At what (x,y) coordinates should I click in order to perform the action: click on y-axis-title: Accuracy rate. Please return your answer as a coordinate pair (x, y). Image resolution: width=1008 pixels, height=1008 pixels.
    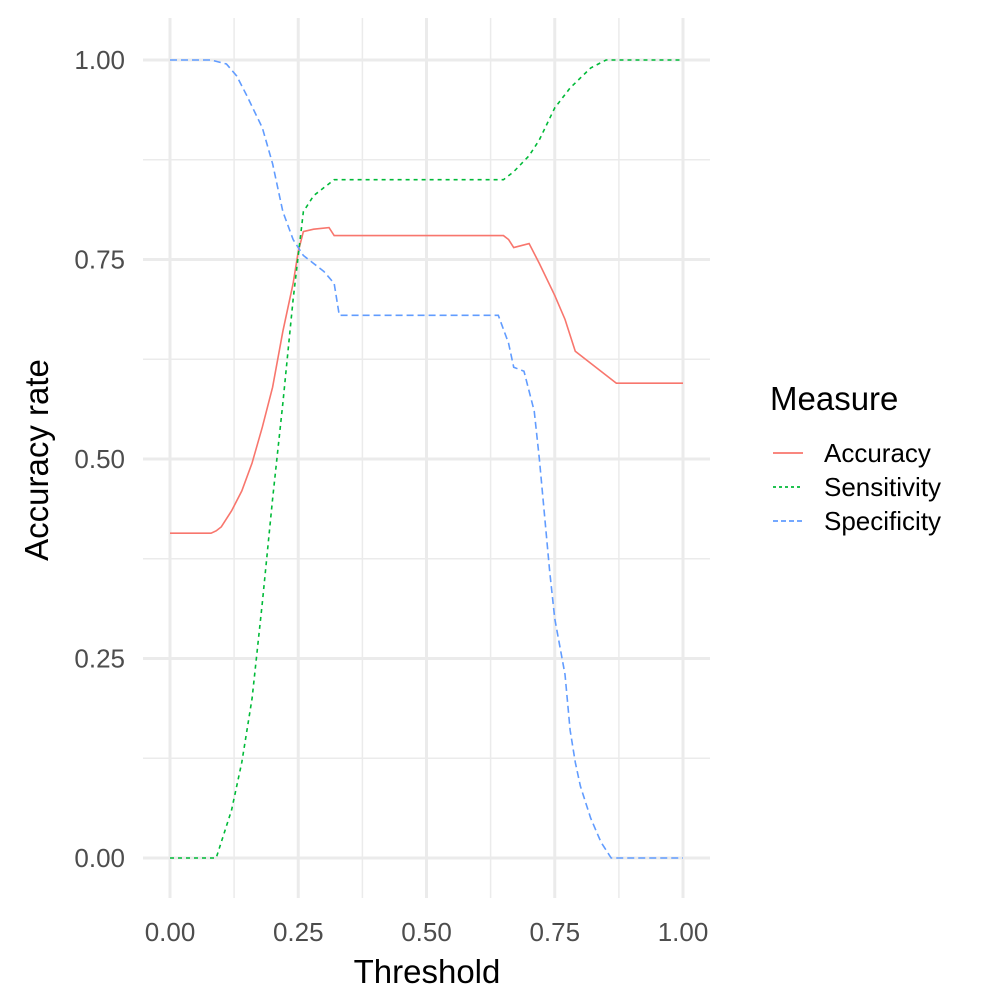
    Looking at the image, I should click on (36, 460).